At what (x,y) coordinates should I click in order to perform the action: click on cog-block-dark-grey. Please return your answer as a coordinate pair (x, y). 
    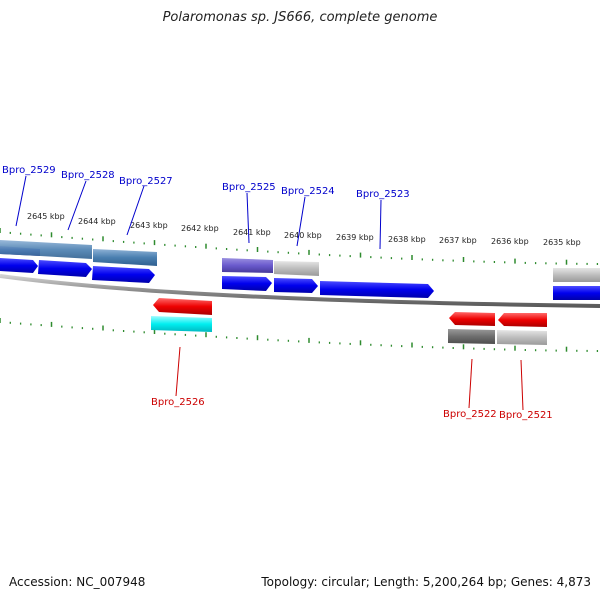
    Looking at the image, I should click on (471, 336).